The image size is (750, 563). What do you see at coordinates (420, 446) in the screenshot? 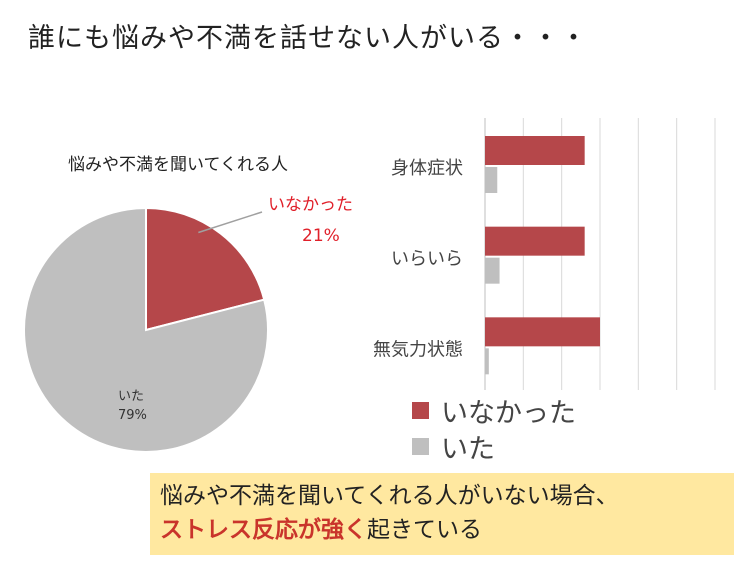
I see `legend-swatch-ita` at bounding box center [420, 446].